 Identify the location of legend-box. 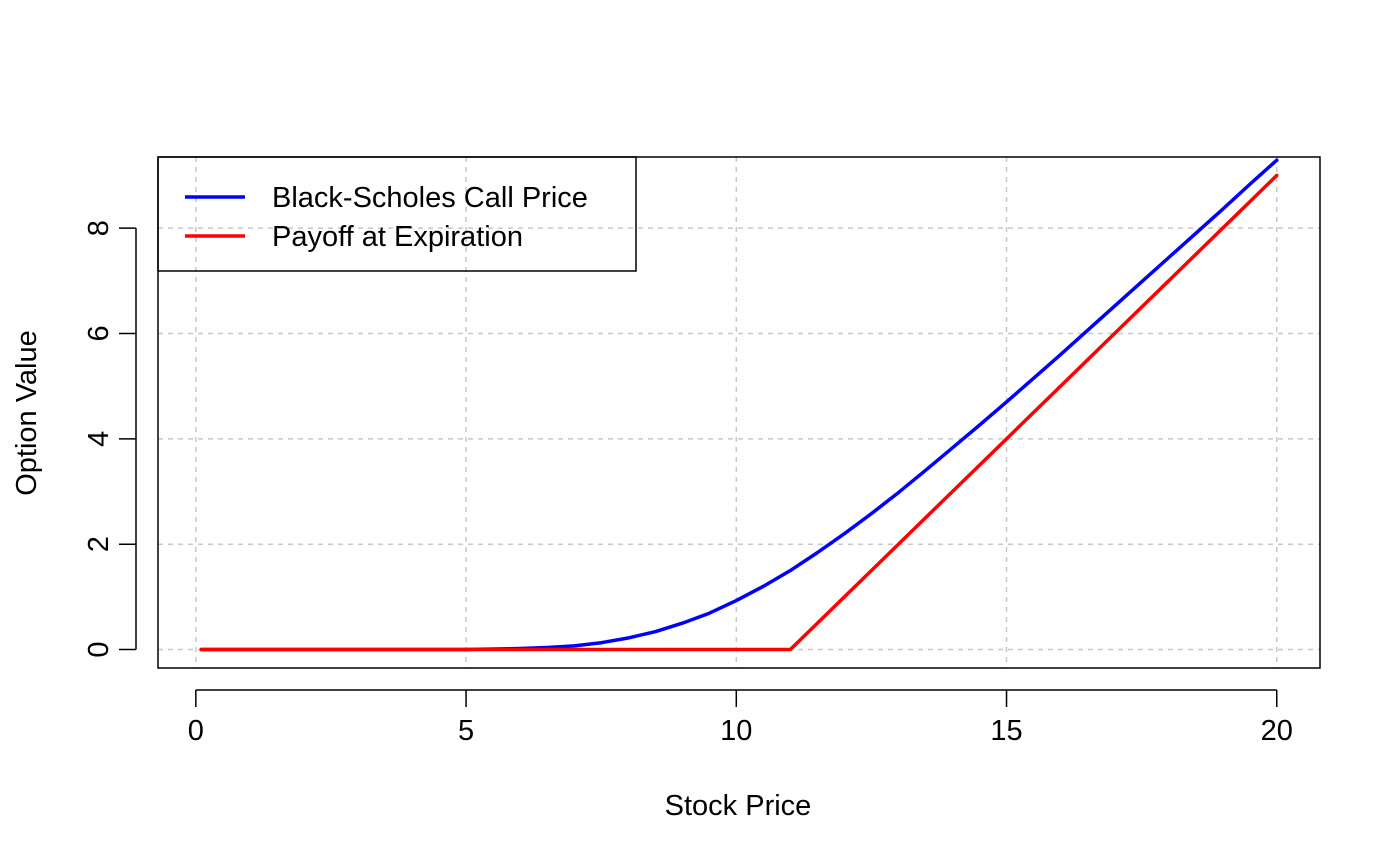
(397, 214).